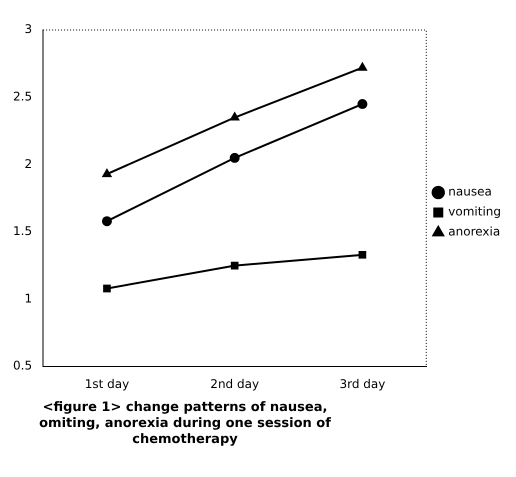 This screenshot has width=516, height=477. I want to click on y-tick-label: 0.5, so click(22, 365).